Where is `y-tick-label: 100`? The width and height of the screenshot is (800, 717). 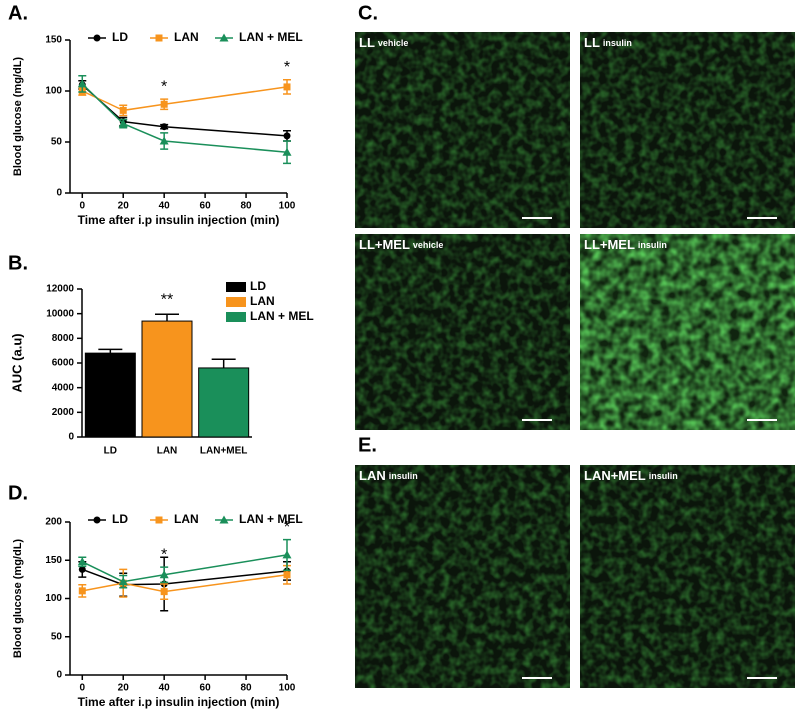 y-tick-label: 100 is located at coordinates (53, 598).